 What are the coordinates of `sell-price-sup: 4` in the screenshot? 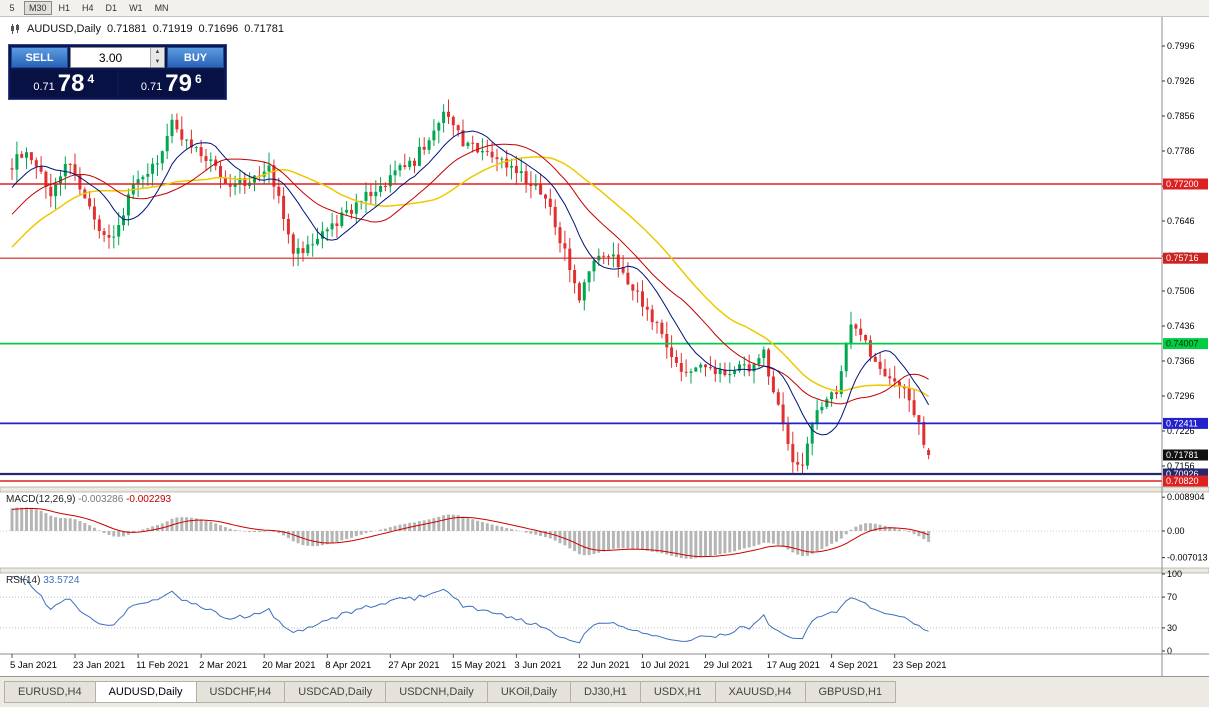 It's located at (91, 79).